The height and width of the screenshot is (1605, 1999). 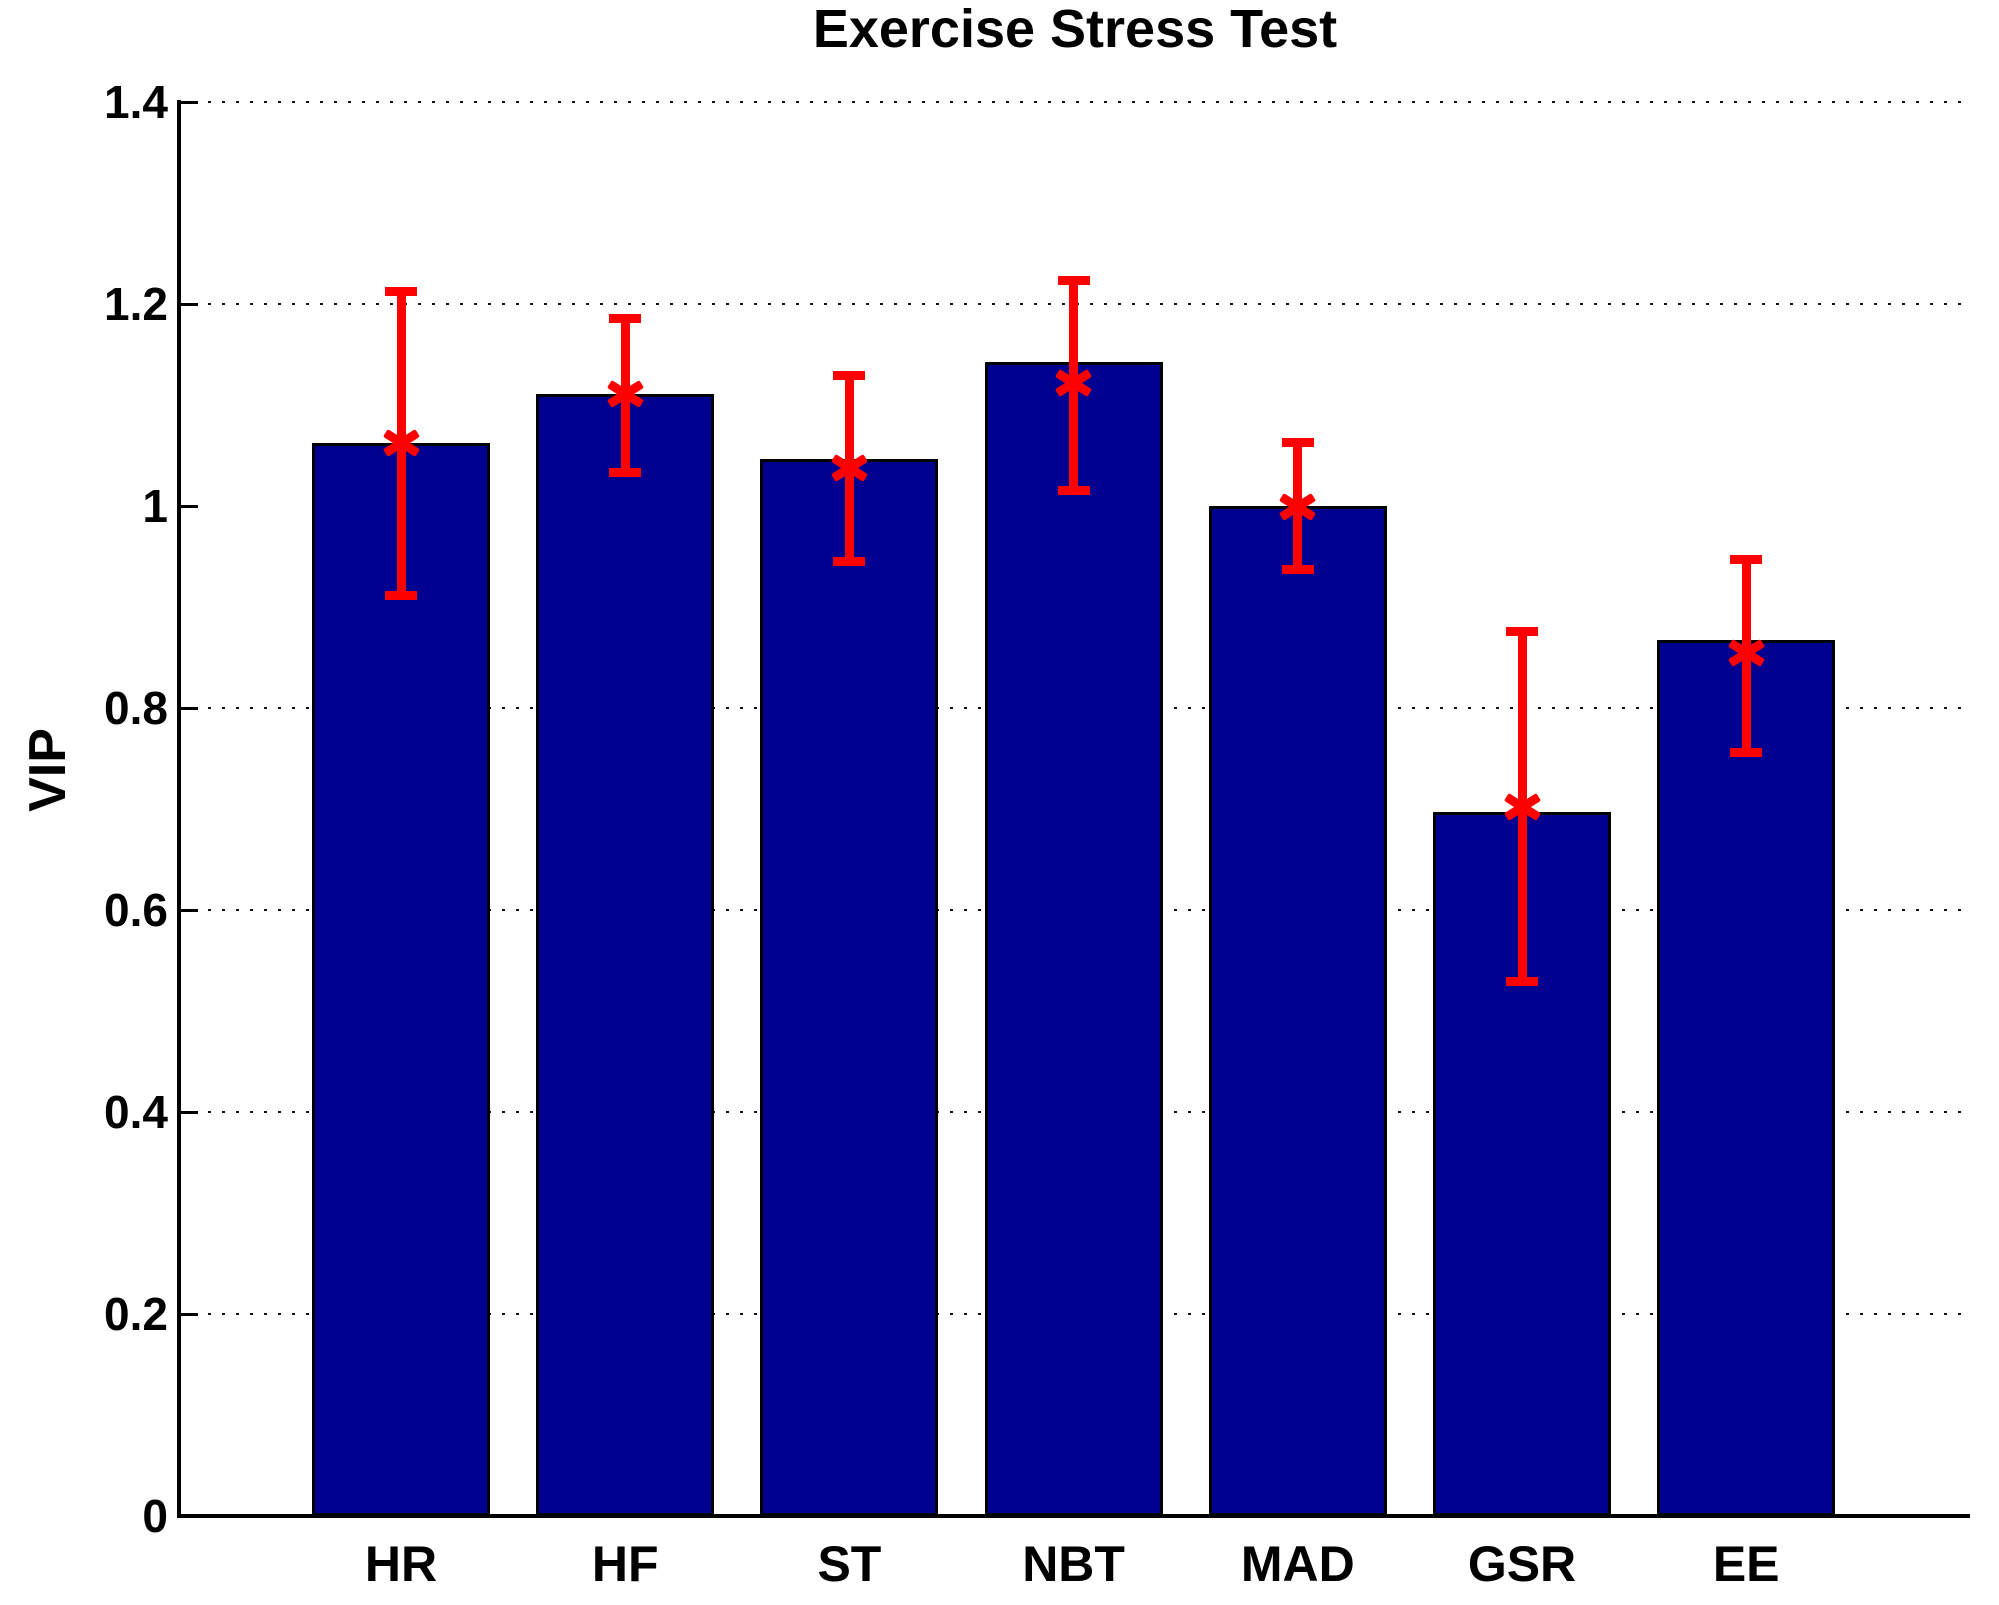 What do you see at coordinates (1297, 1564) in the screenshot?
I see `x-tick-label-mad: MAD` at bounding box center [1297, 1564].